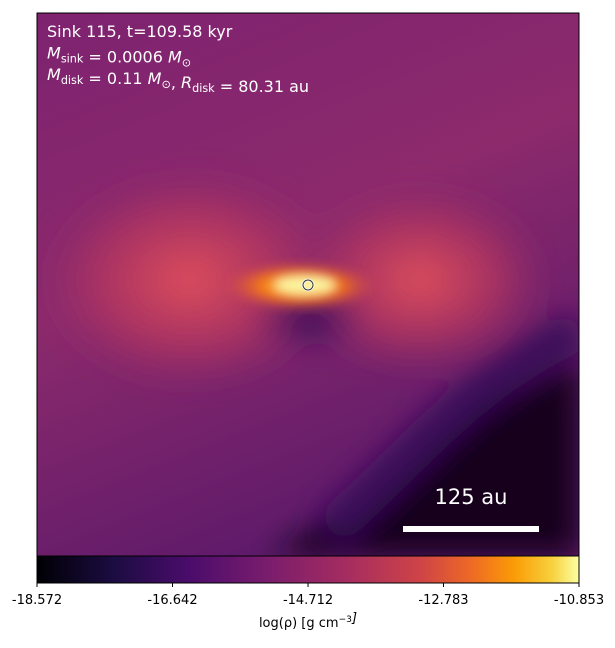 The width and height of the screenshot is (615, 648). What do you see at coordinates (125, 57) in the screenshot?
I see `text-part: = 0.0006` at bounding box center [125, 57].